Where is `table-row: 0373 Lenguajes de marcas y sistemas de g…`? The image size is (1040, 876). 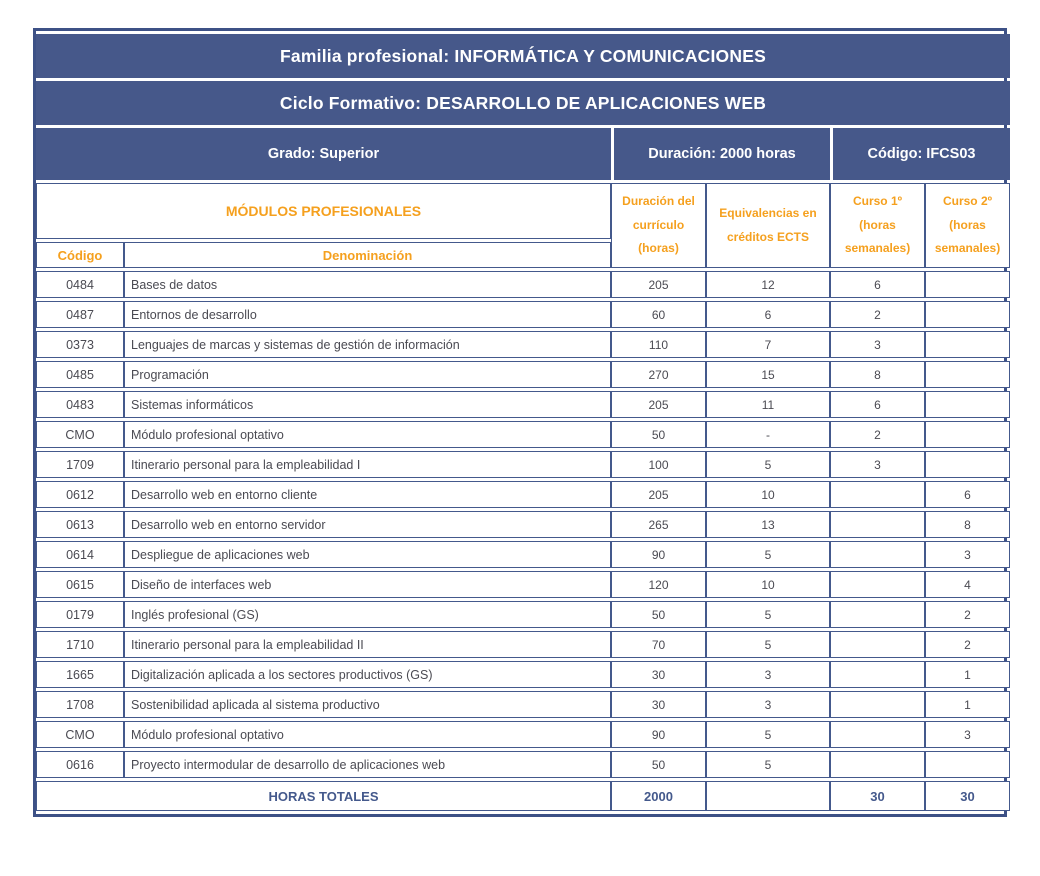 table-row: 0373 Lenguajes de marcas y sistemas de g… is located at coordinates (523, 344).